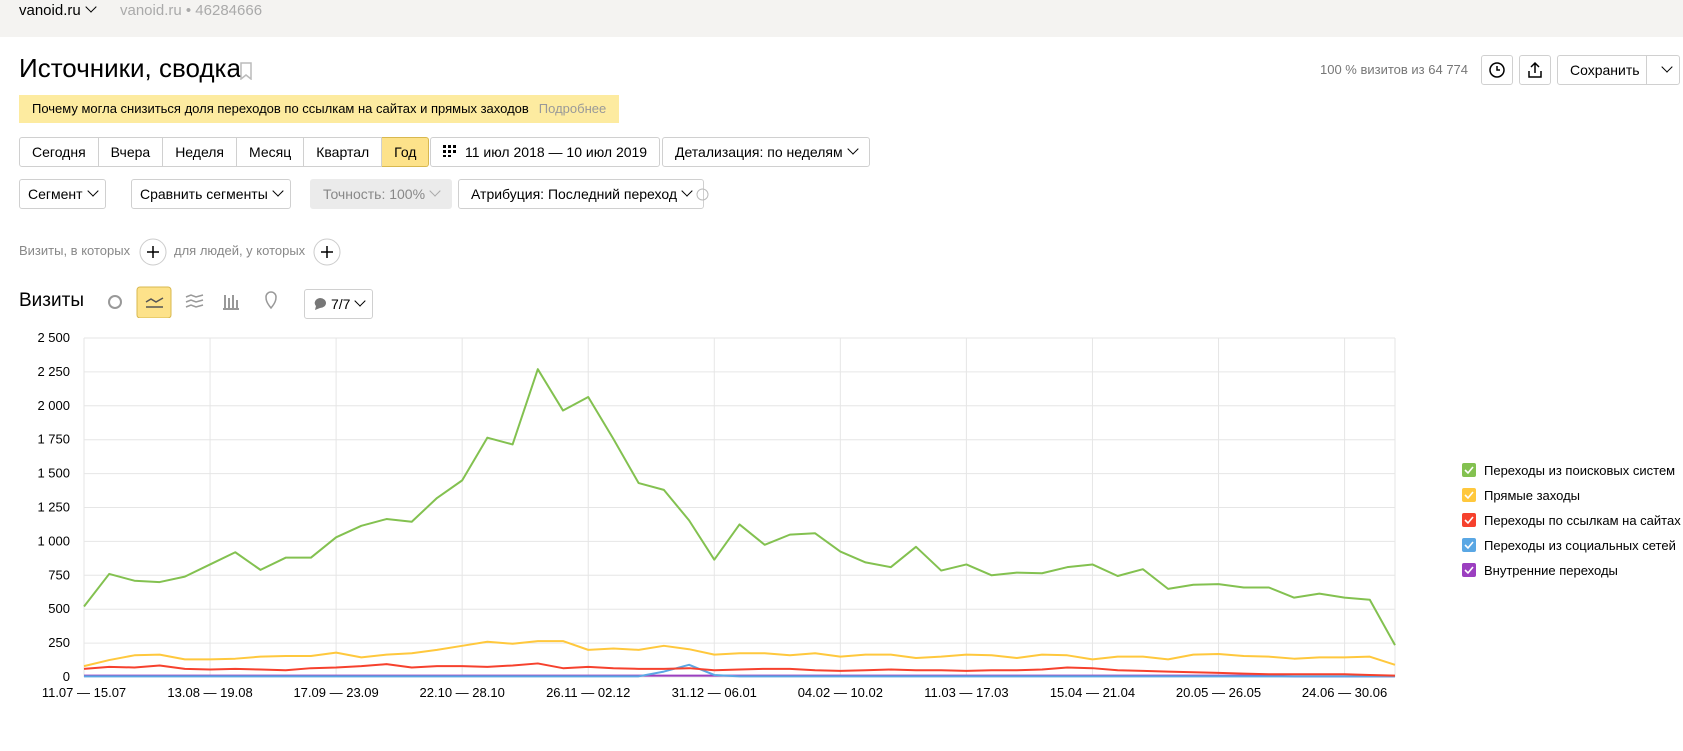 Image resolution: width=1683 pixels, height=751 pixels. I want to click on x-tick-label: 31.12 — 06.01, so click(714, 692).